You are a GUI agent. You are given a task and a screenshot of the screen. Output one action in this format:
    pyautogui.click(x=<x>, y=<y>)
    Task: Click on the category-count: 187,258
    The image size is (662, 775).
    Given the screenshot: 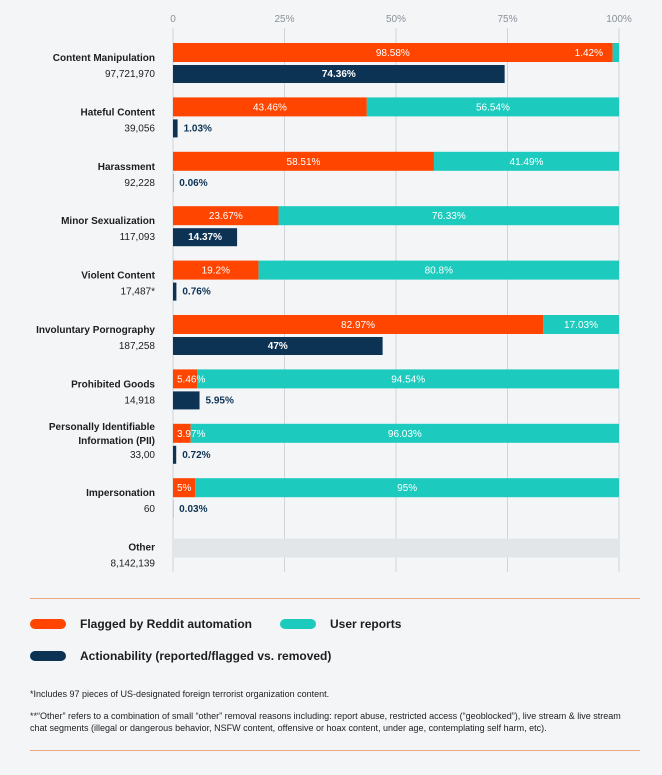 What is the action you would take?
    pyautogui.click(x=137, y=346)
    